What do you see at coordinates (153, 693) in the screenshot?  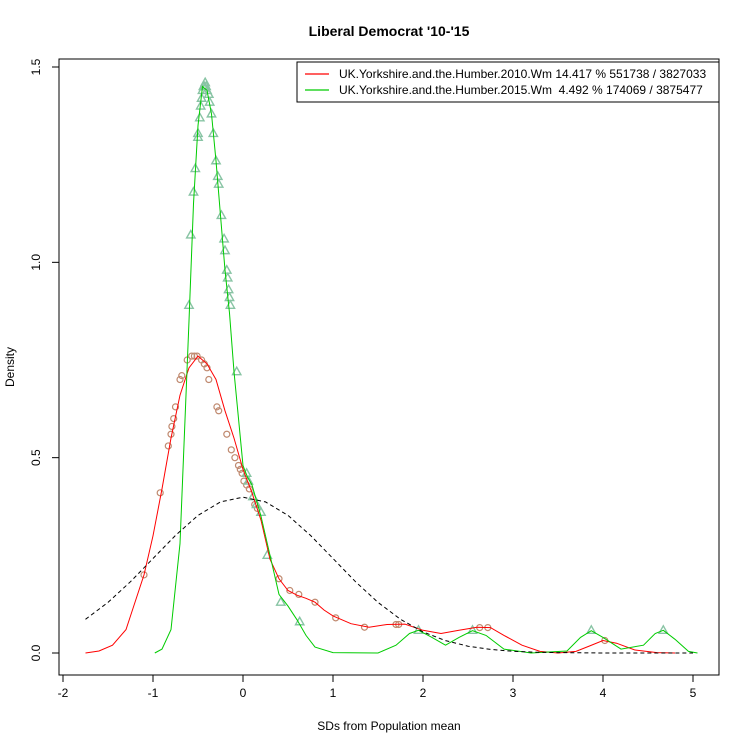 I see `x-tick-label: -1` at bounding box center [153, 693].